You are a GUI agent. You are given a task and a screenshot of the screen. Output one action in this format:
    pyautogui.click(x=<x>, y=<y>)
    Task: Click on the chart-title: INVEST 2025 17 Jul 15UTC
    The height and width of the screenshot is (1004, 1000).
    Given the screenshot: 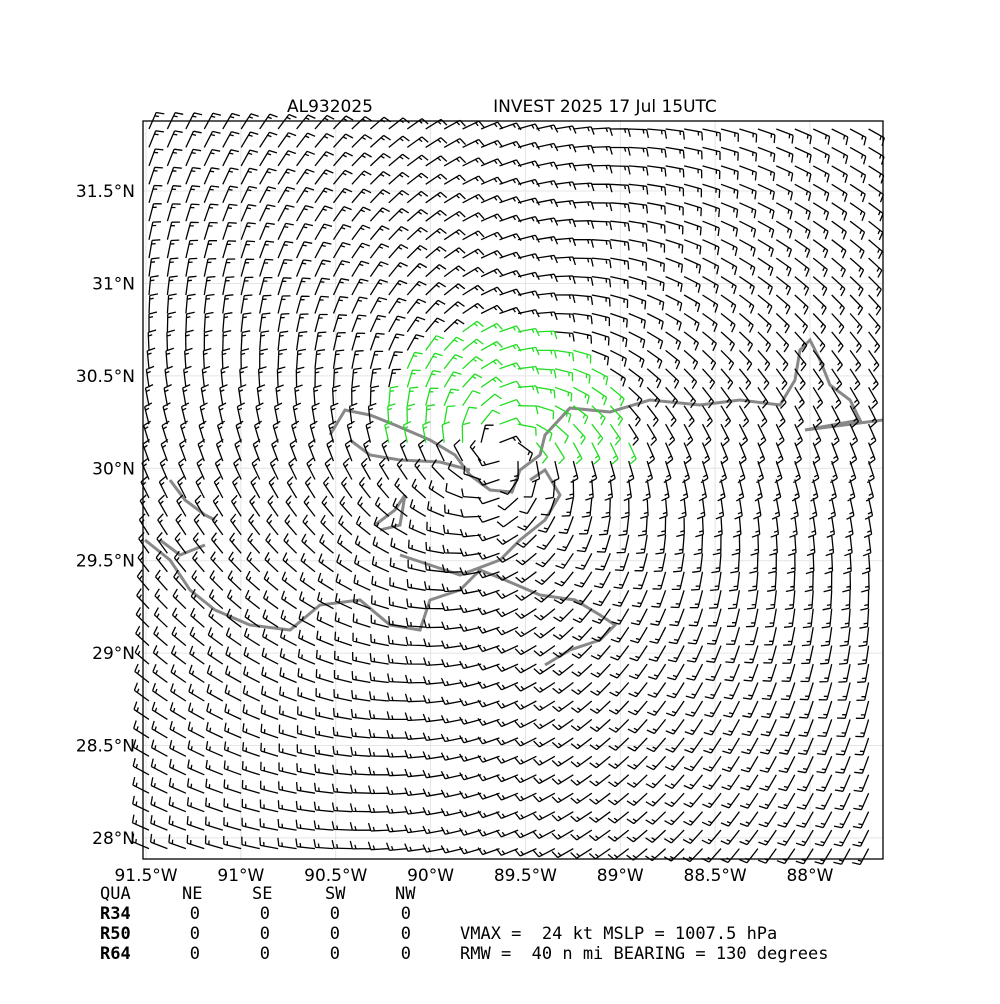 What is the action you would take?
    pyautogui.click(x=605, y=107)
    